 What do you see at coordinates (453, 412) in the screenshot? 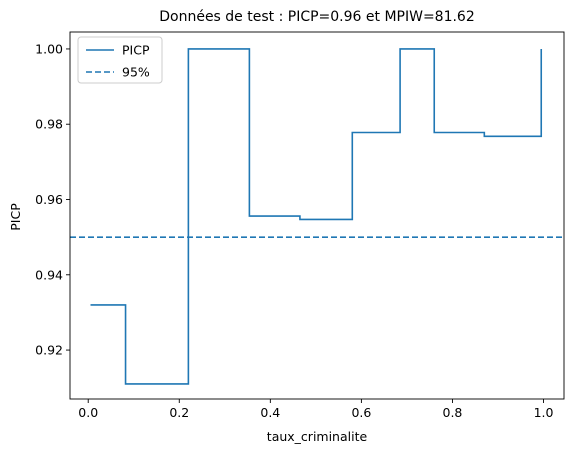
I see `x-tick-label: 0.8` at bounding box center [453, 412].